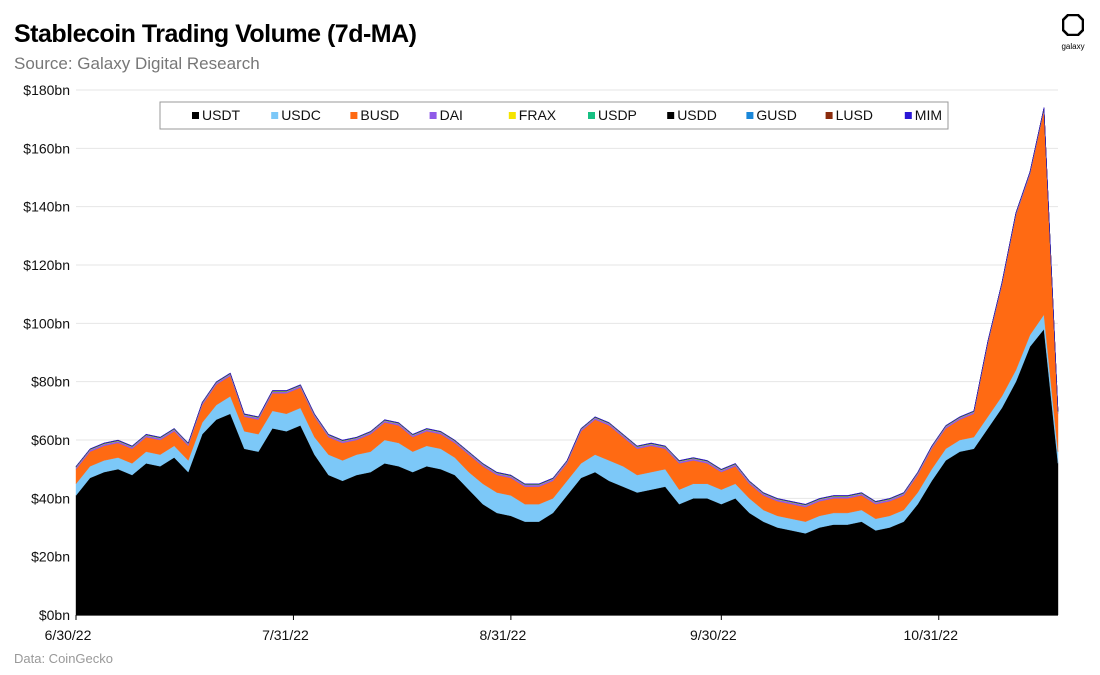 The height and width of the screenshot is (675, 1100). What do you see at coordinates (46, 90) in the screenshot?
I see `y-tick-label: $180bn` at bounding box center [46, 90].